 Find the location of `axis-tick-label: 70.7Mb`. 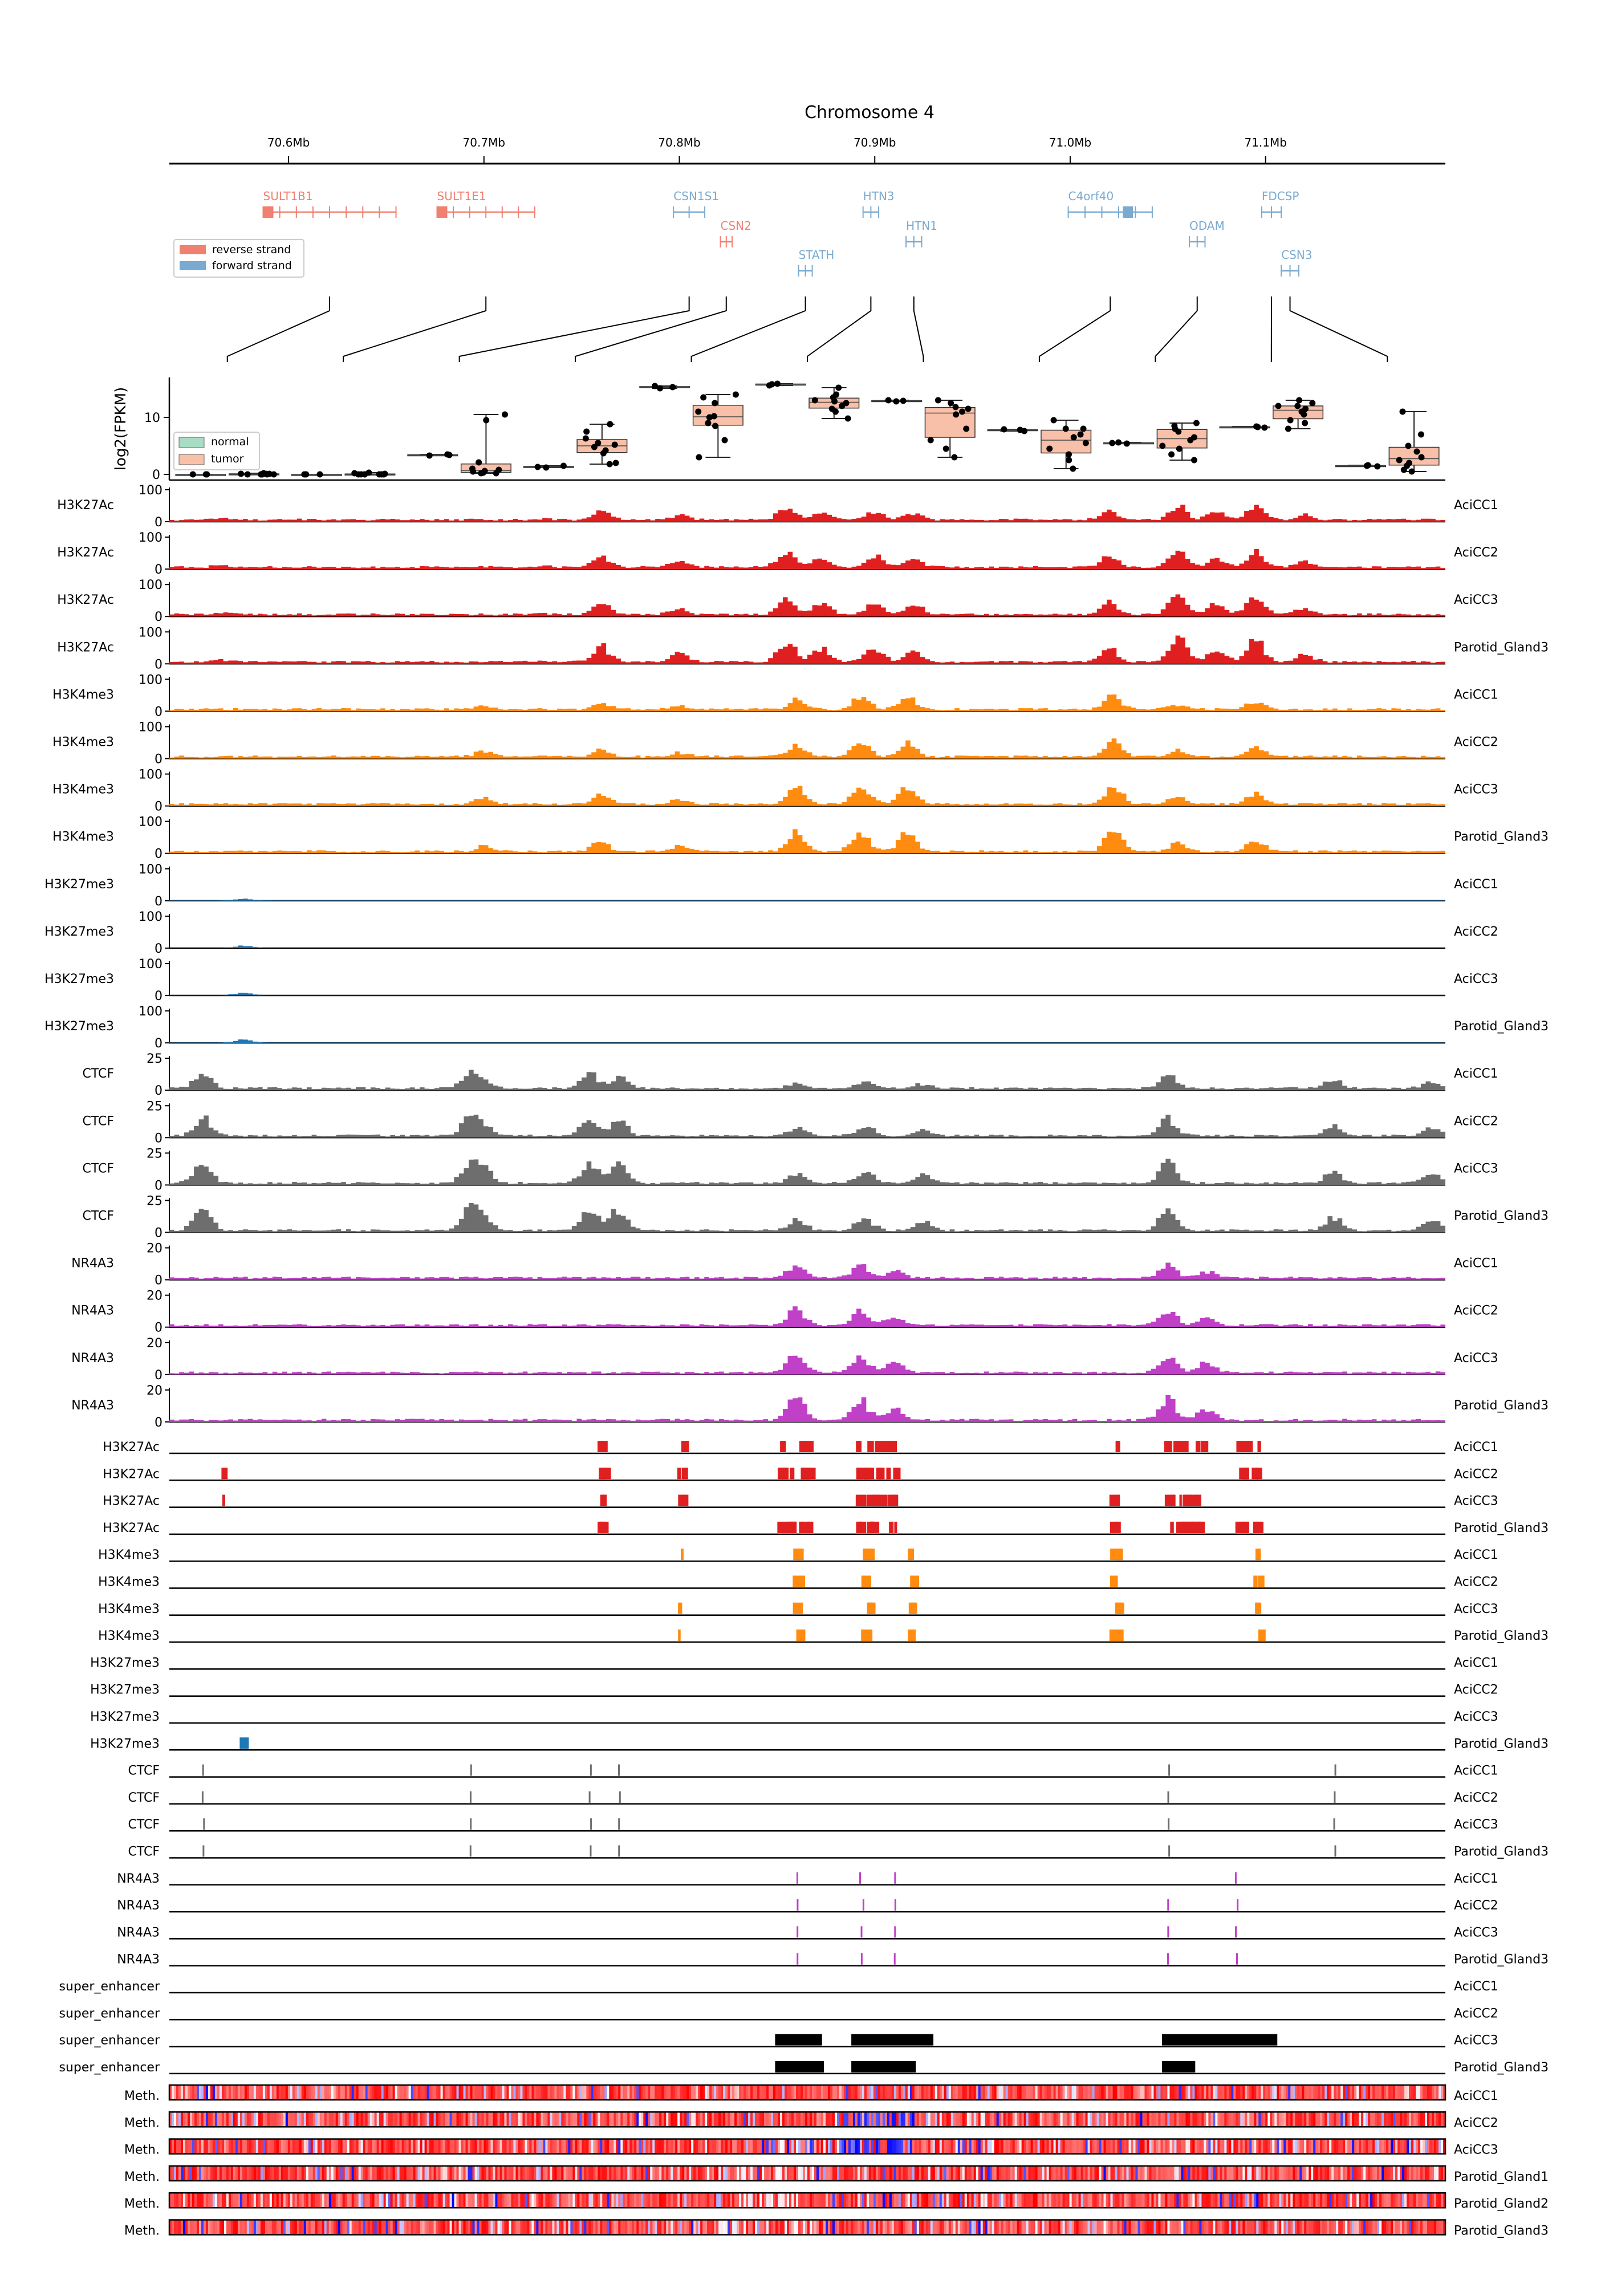

axis-tick-label: 70.7Mb is located at coordinates (484, 142).